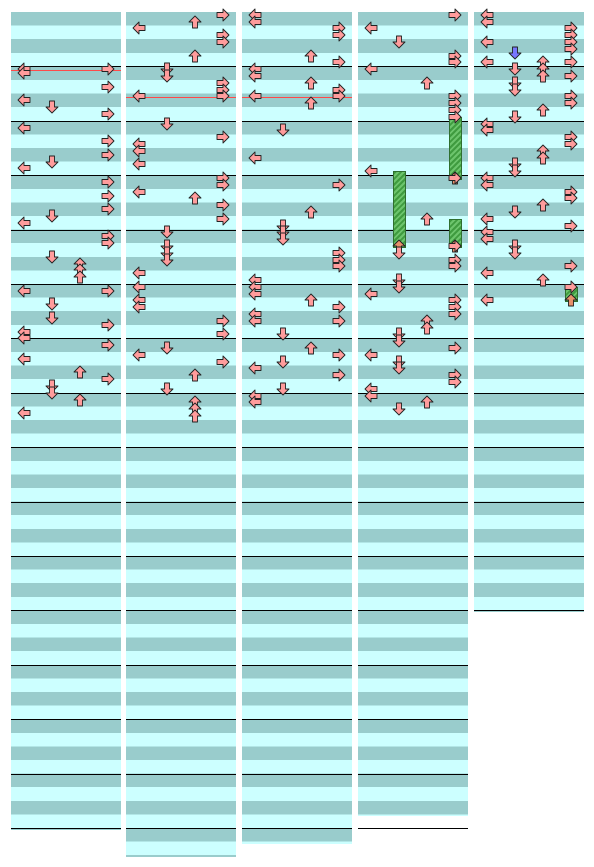  What do you see at coordinates (529, 312) in the screenshot?
I see `row-stripes` at bounding box center [529, 312].